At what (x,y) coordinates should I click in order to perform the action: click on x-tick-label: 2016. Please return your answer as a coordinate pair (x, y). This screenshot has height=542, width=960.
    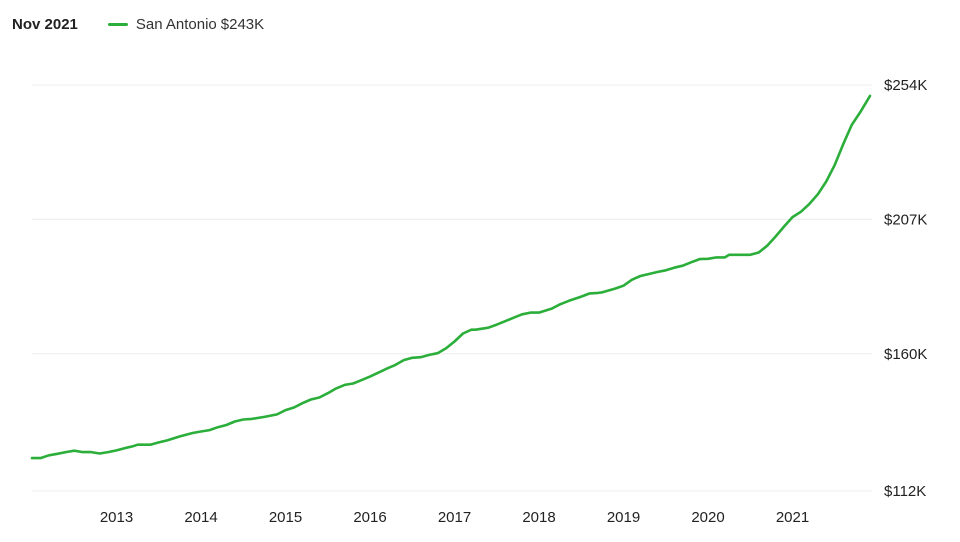
    Looking at the image, I should click on (369, 517).